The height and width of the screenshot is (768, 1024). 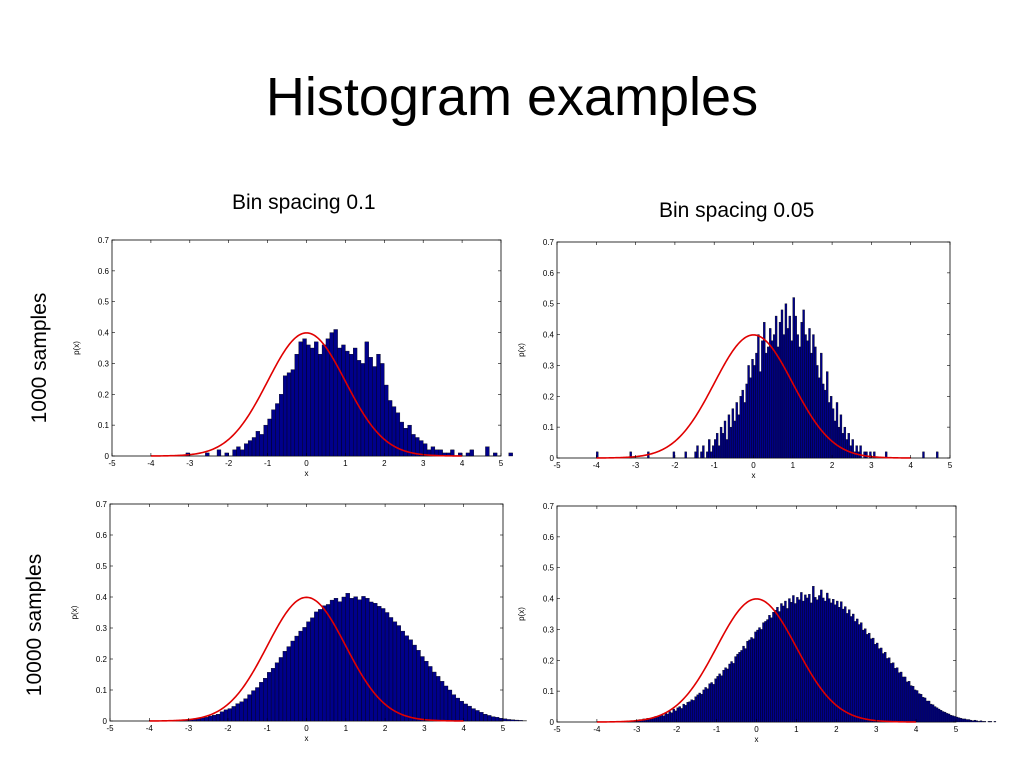 What do you see at coordinates (552, 458) in the screenshot?
I see `y-tick-label: 0` at bounding box center [552, 458].